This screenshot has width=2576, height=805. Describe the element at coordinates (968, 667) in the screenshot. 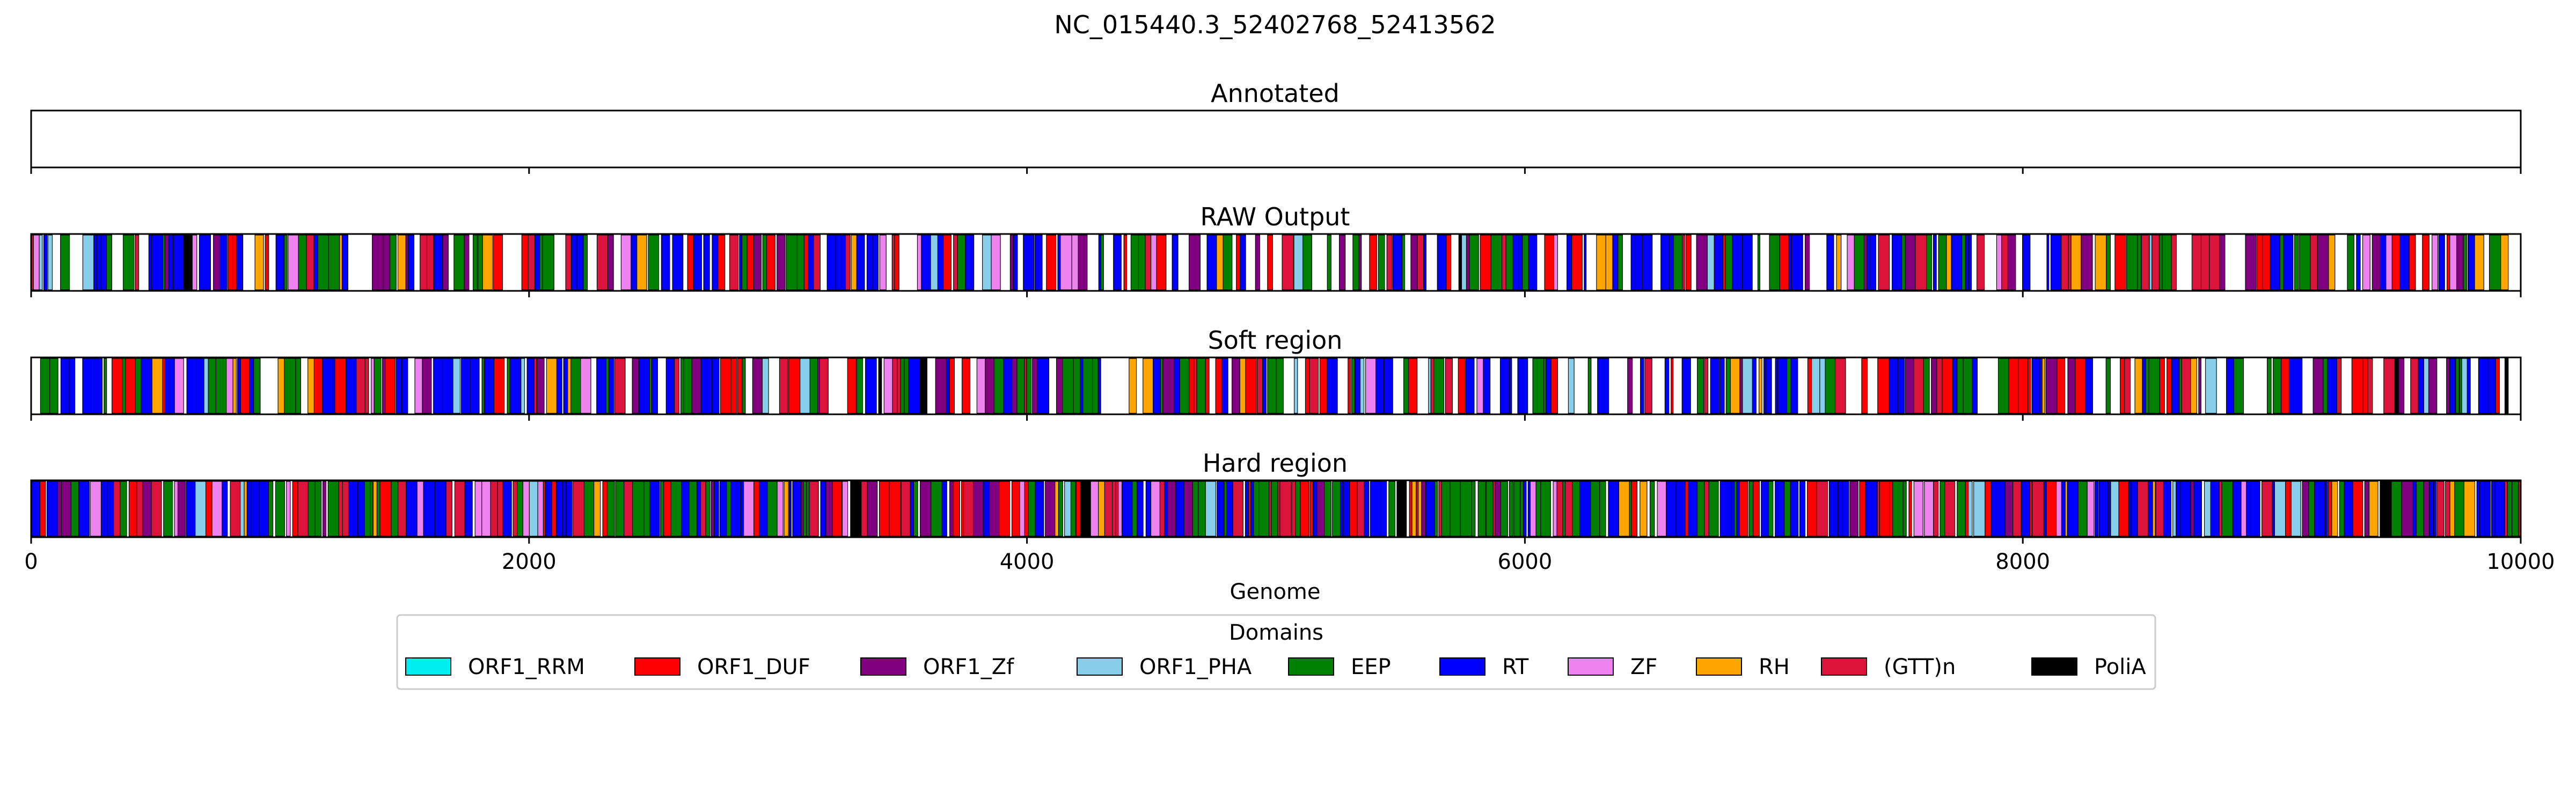

I see `legend-label: ORF1_Zf` at that location.